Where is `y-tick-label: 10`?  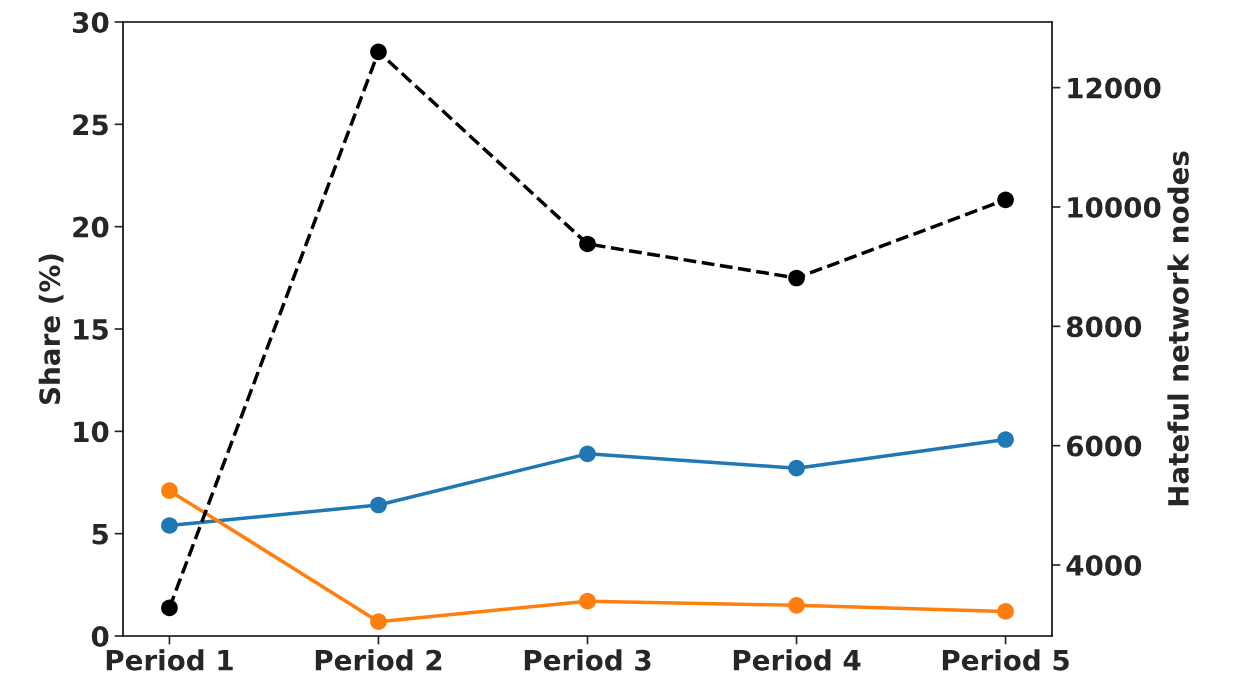 y-tick-label: 10 is located at coordinates (91, 432).